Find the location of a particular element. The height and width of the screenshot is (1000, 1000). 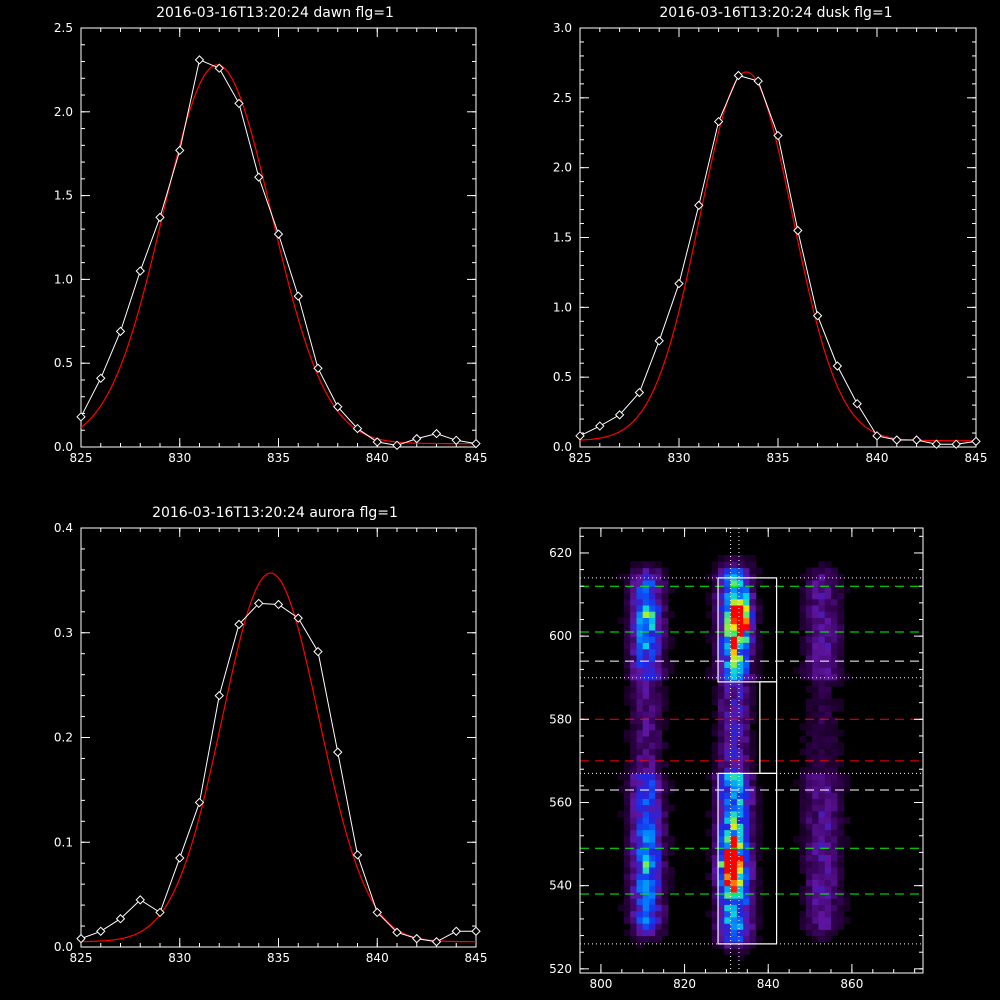

dusk-data-point is located at coordinates (639, 392).